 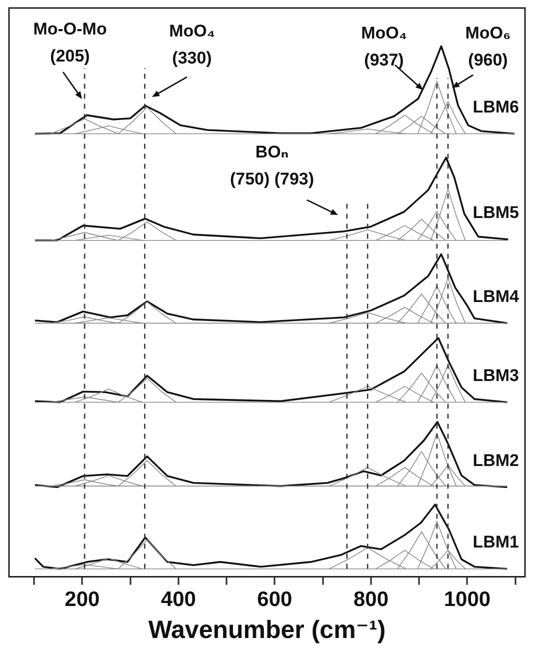 I want to click on series-label: LBM4, so click(x=496, y=296).